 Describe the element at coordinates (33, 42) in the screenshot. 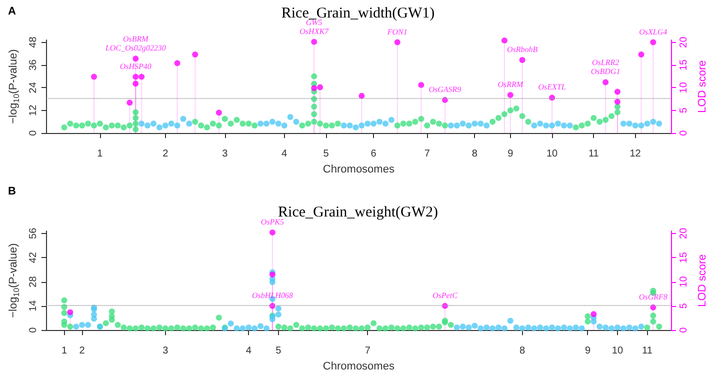

I see `y-tick-label: 48` at that location.